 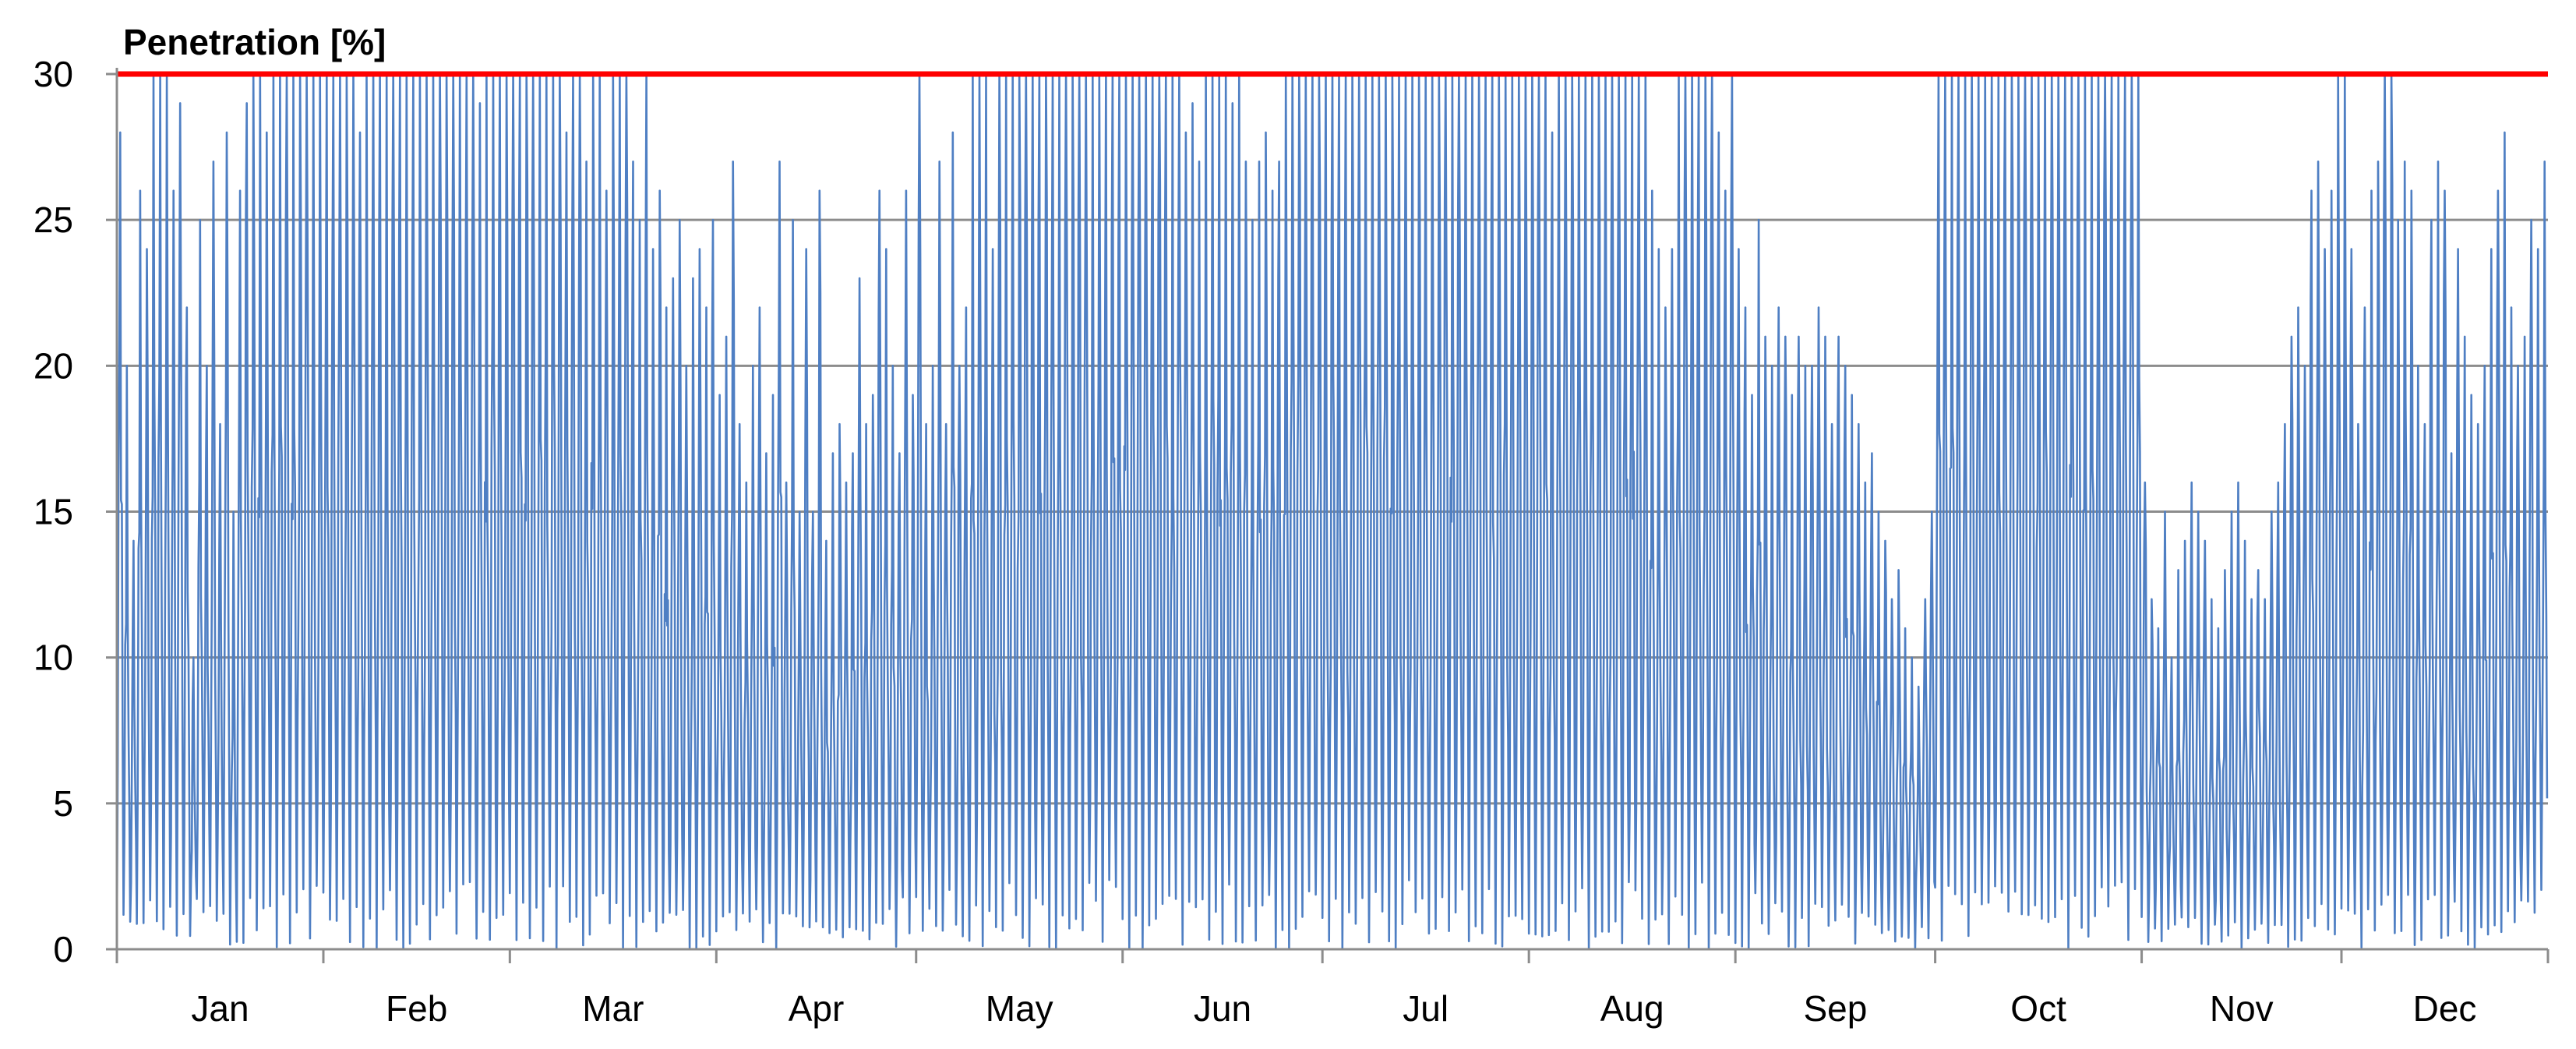 I want to click on x-tick-labels: Jan Feb Mar Apr May Jun Jul Aug Sep Oct Nov Dec, so click(x=1333, y=1008).